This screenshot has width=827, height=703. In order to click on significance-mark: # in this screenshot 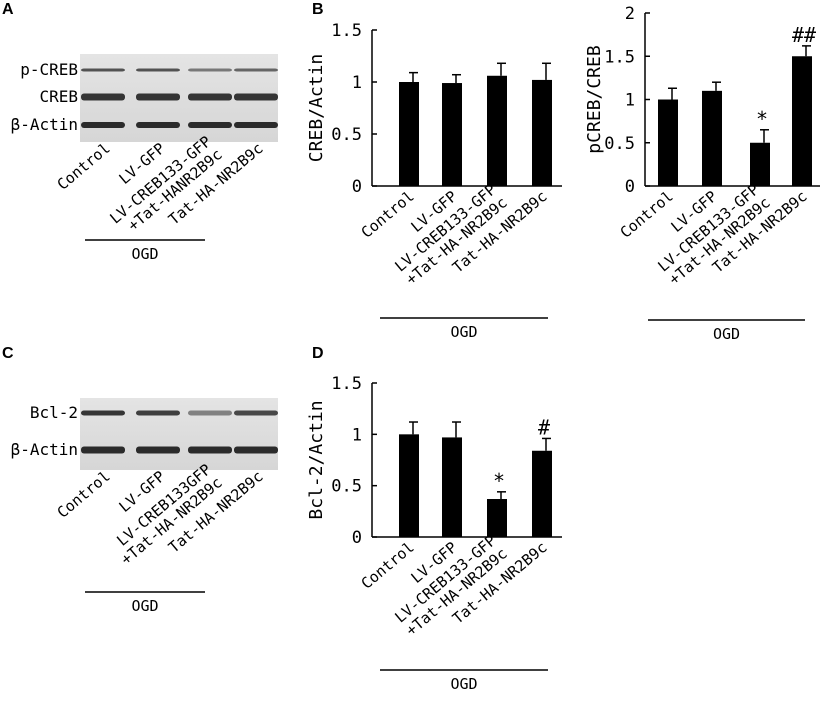, I will do `click(544, 427)`.